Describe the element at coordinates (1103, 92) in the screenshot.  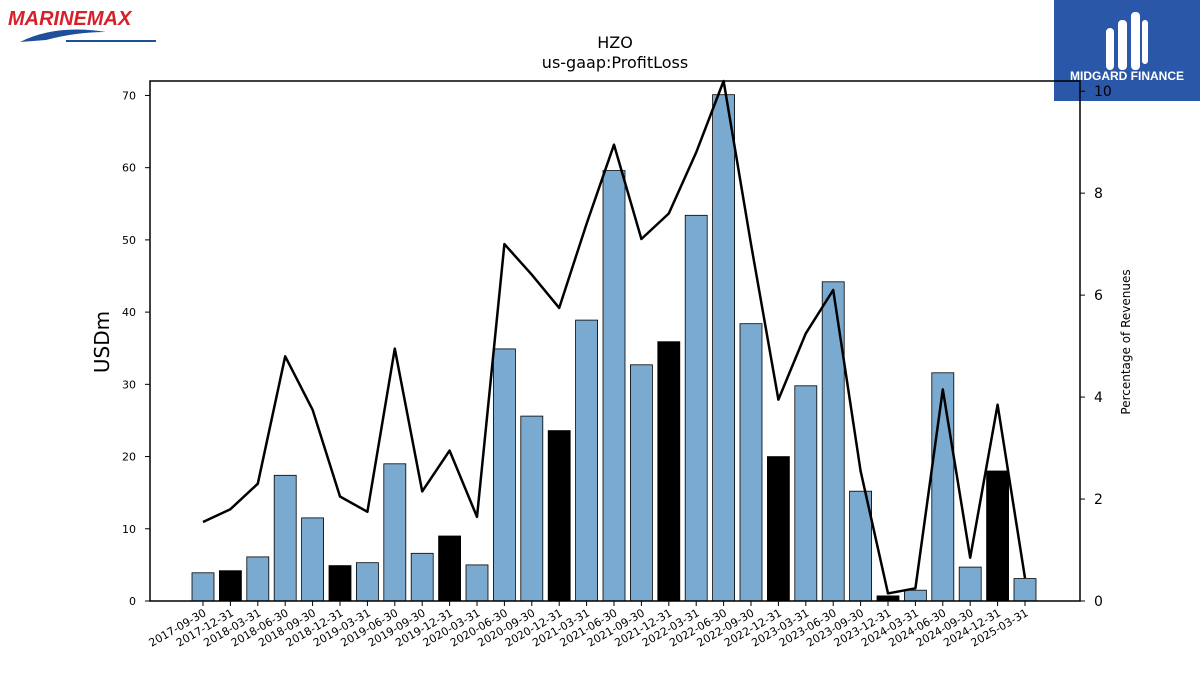
I see `y2-tick-label: 10` at that location.